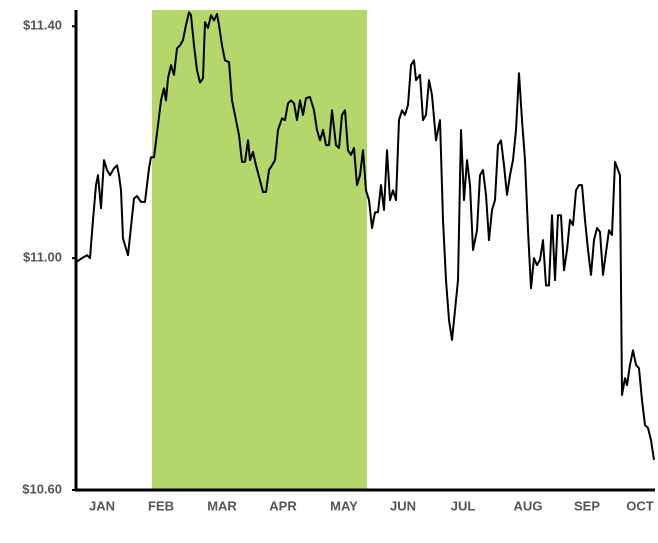 The width and height of the screenshot is (658, 543). I want to click on x-tick-label: OCT, so click(640, 505).